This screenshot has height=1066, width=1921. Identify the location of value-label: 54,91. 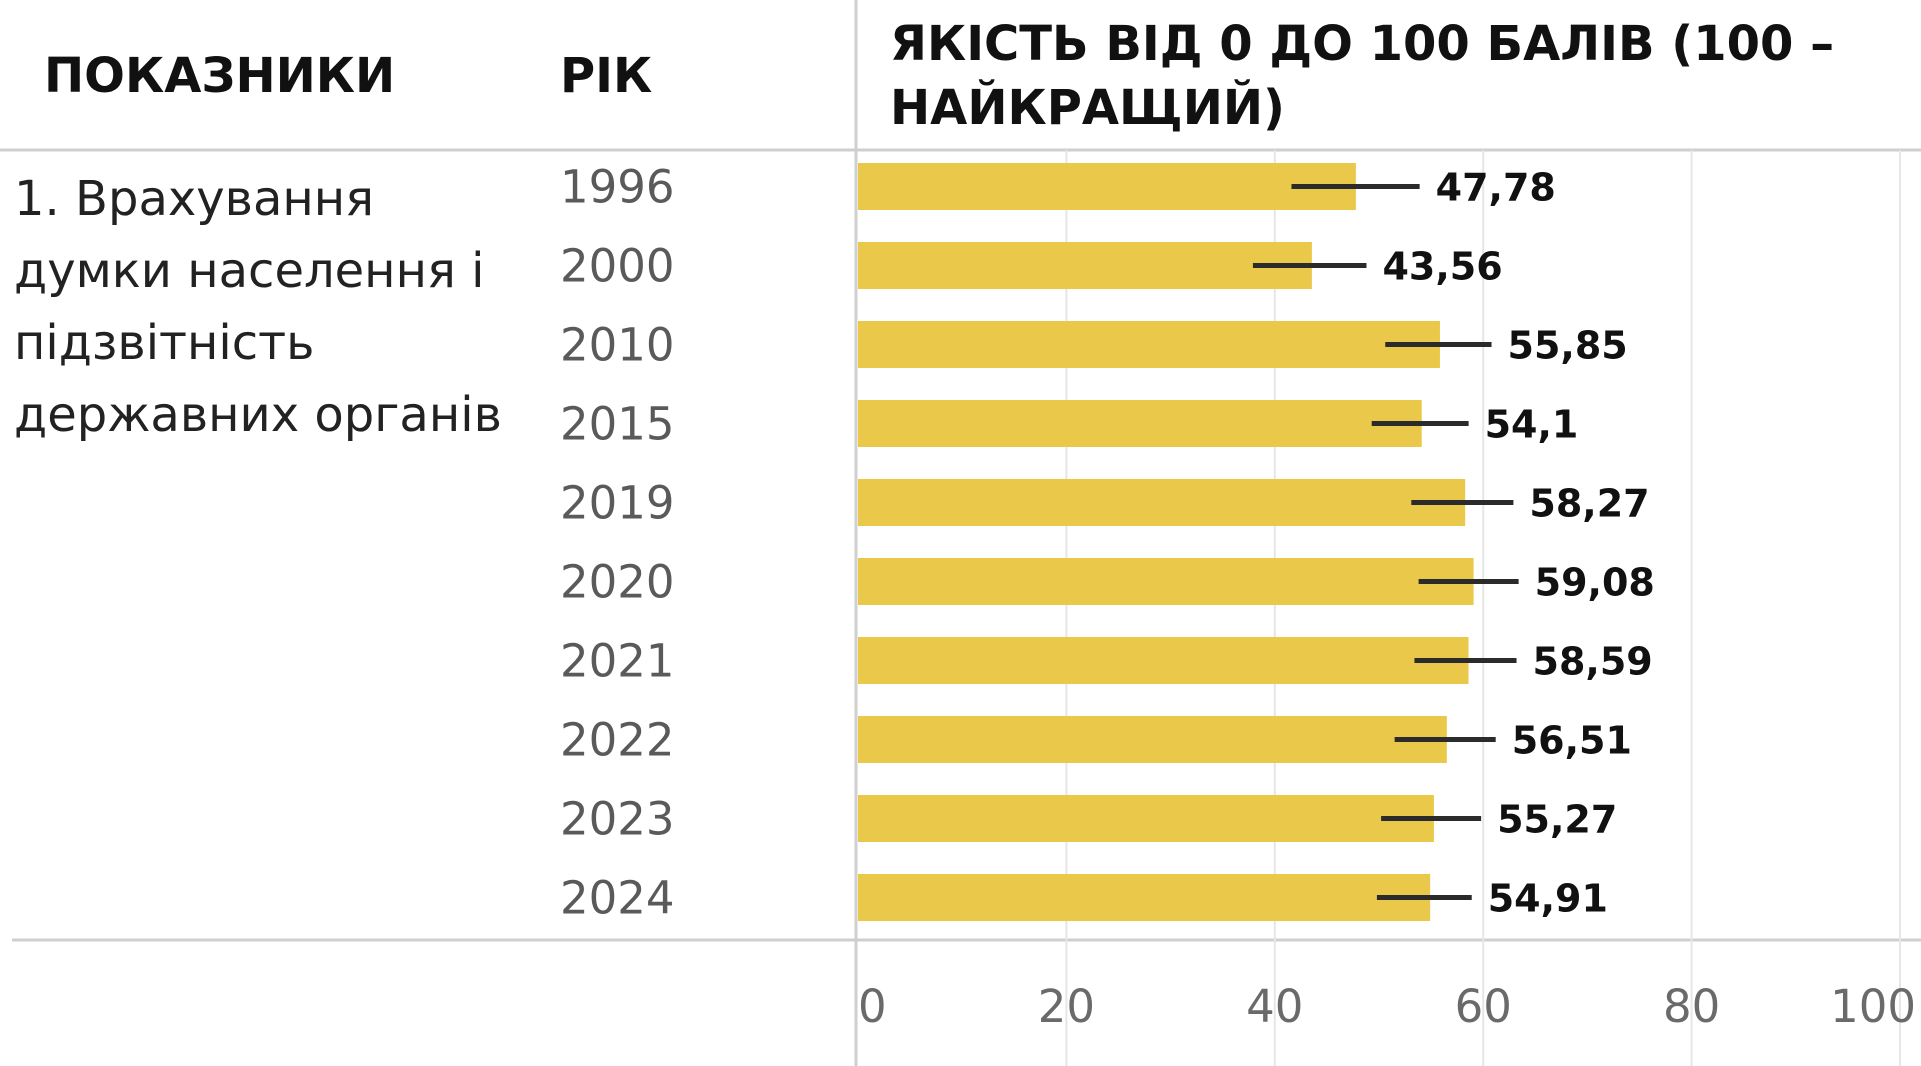
(1548, 899).